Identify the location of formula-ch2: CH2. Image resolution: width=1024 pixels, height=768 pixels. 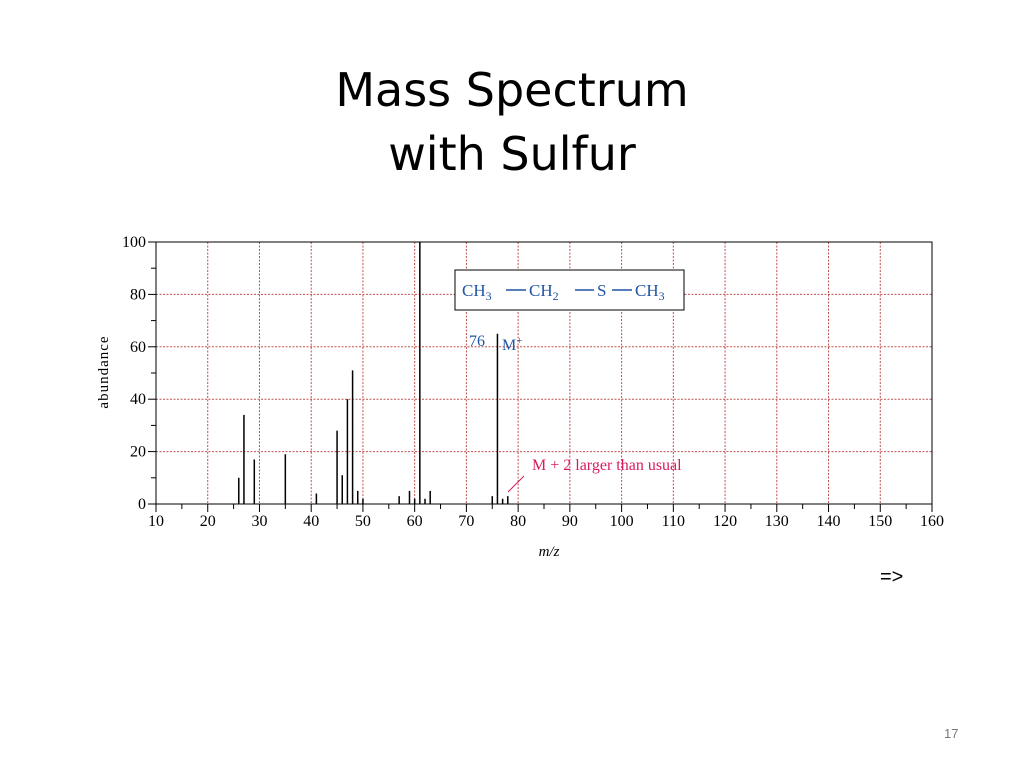
(544, 292).